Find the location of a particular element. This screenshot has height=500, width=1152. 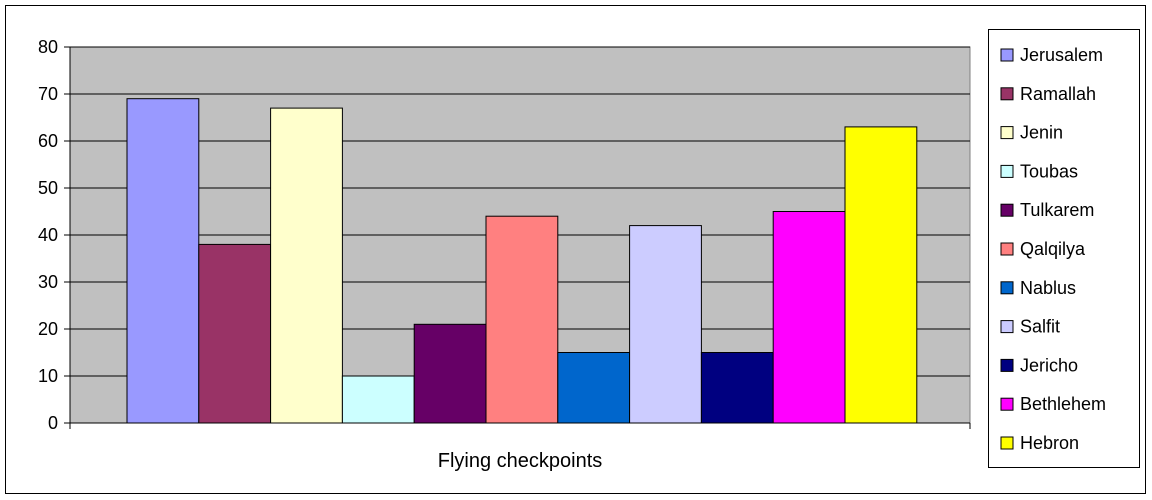

legend-label-qalqilya: Qalqilya is located at coordinates (1053, 249).